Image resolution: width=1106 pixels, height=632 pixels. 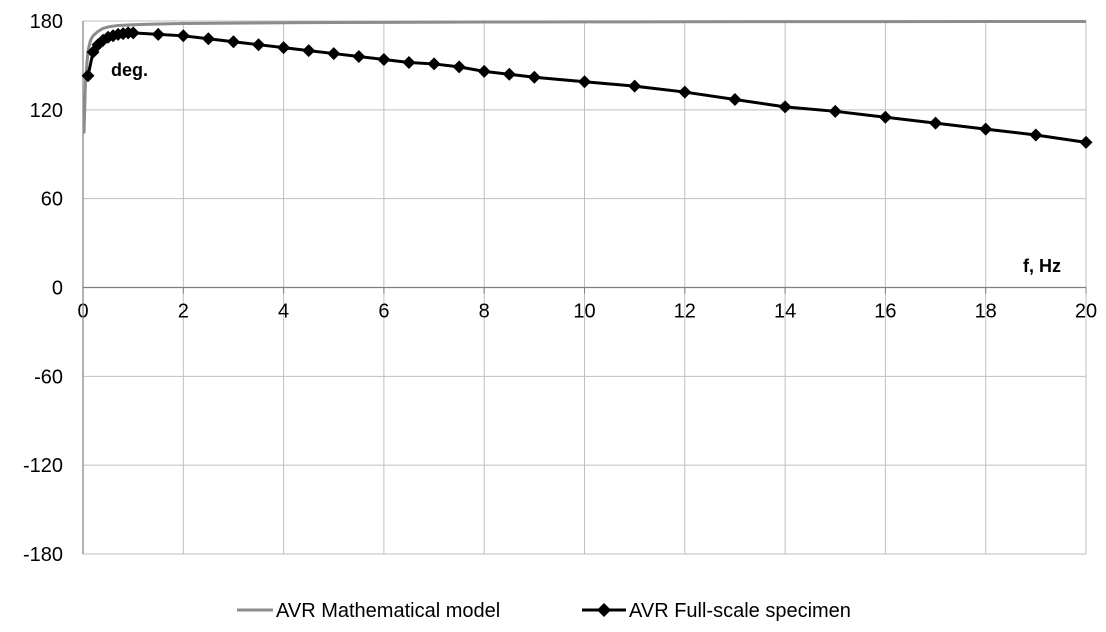 What do you see at coordinates (43, 555) in the screenshot?
I see `y-tick-label: -180` at bounding box center [43, 555].